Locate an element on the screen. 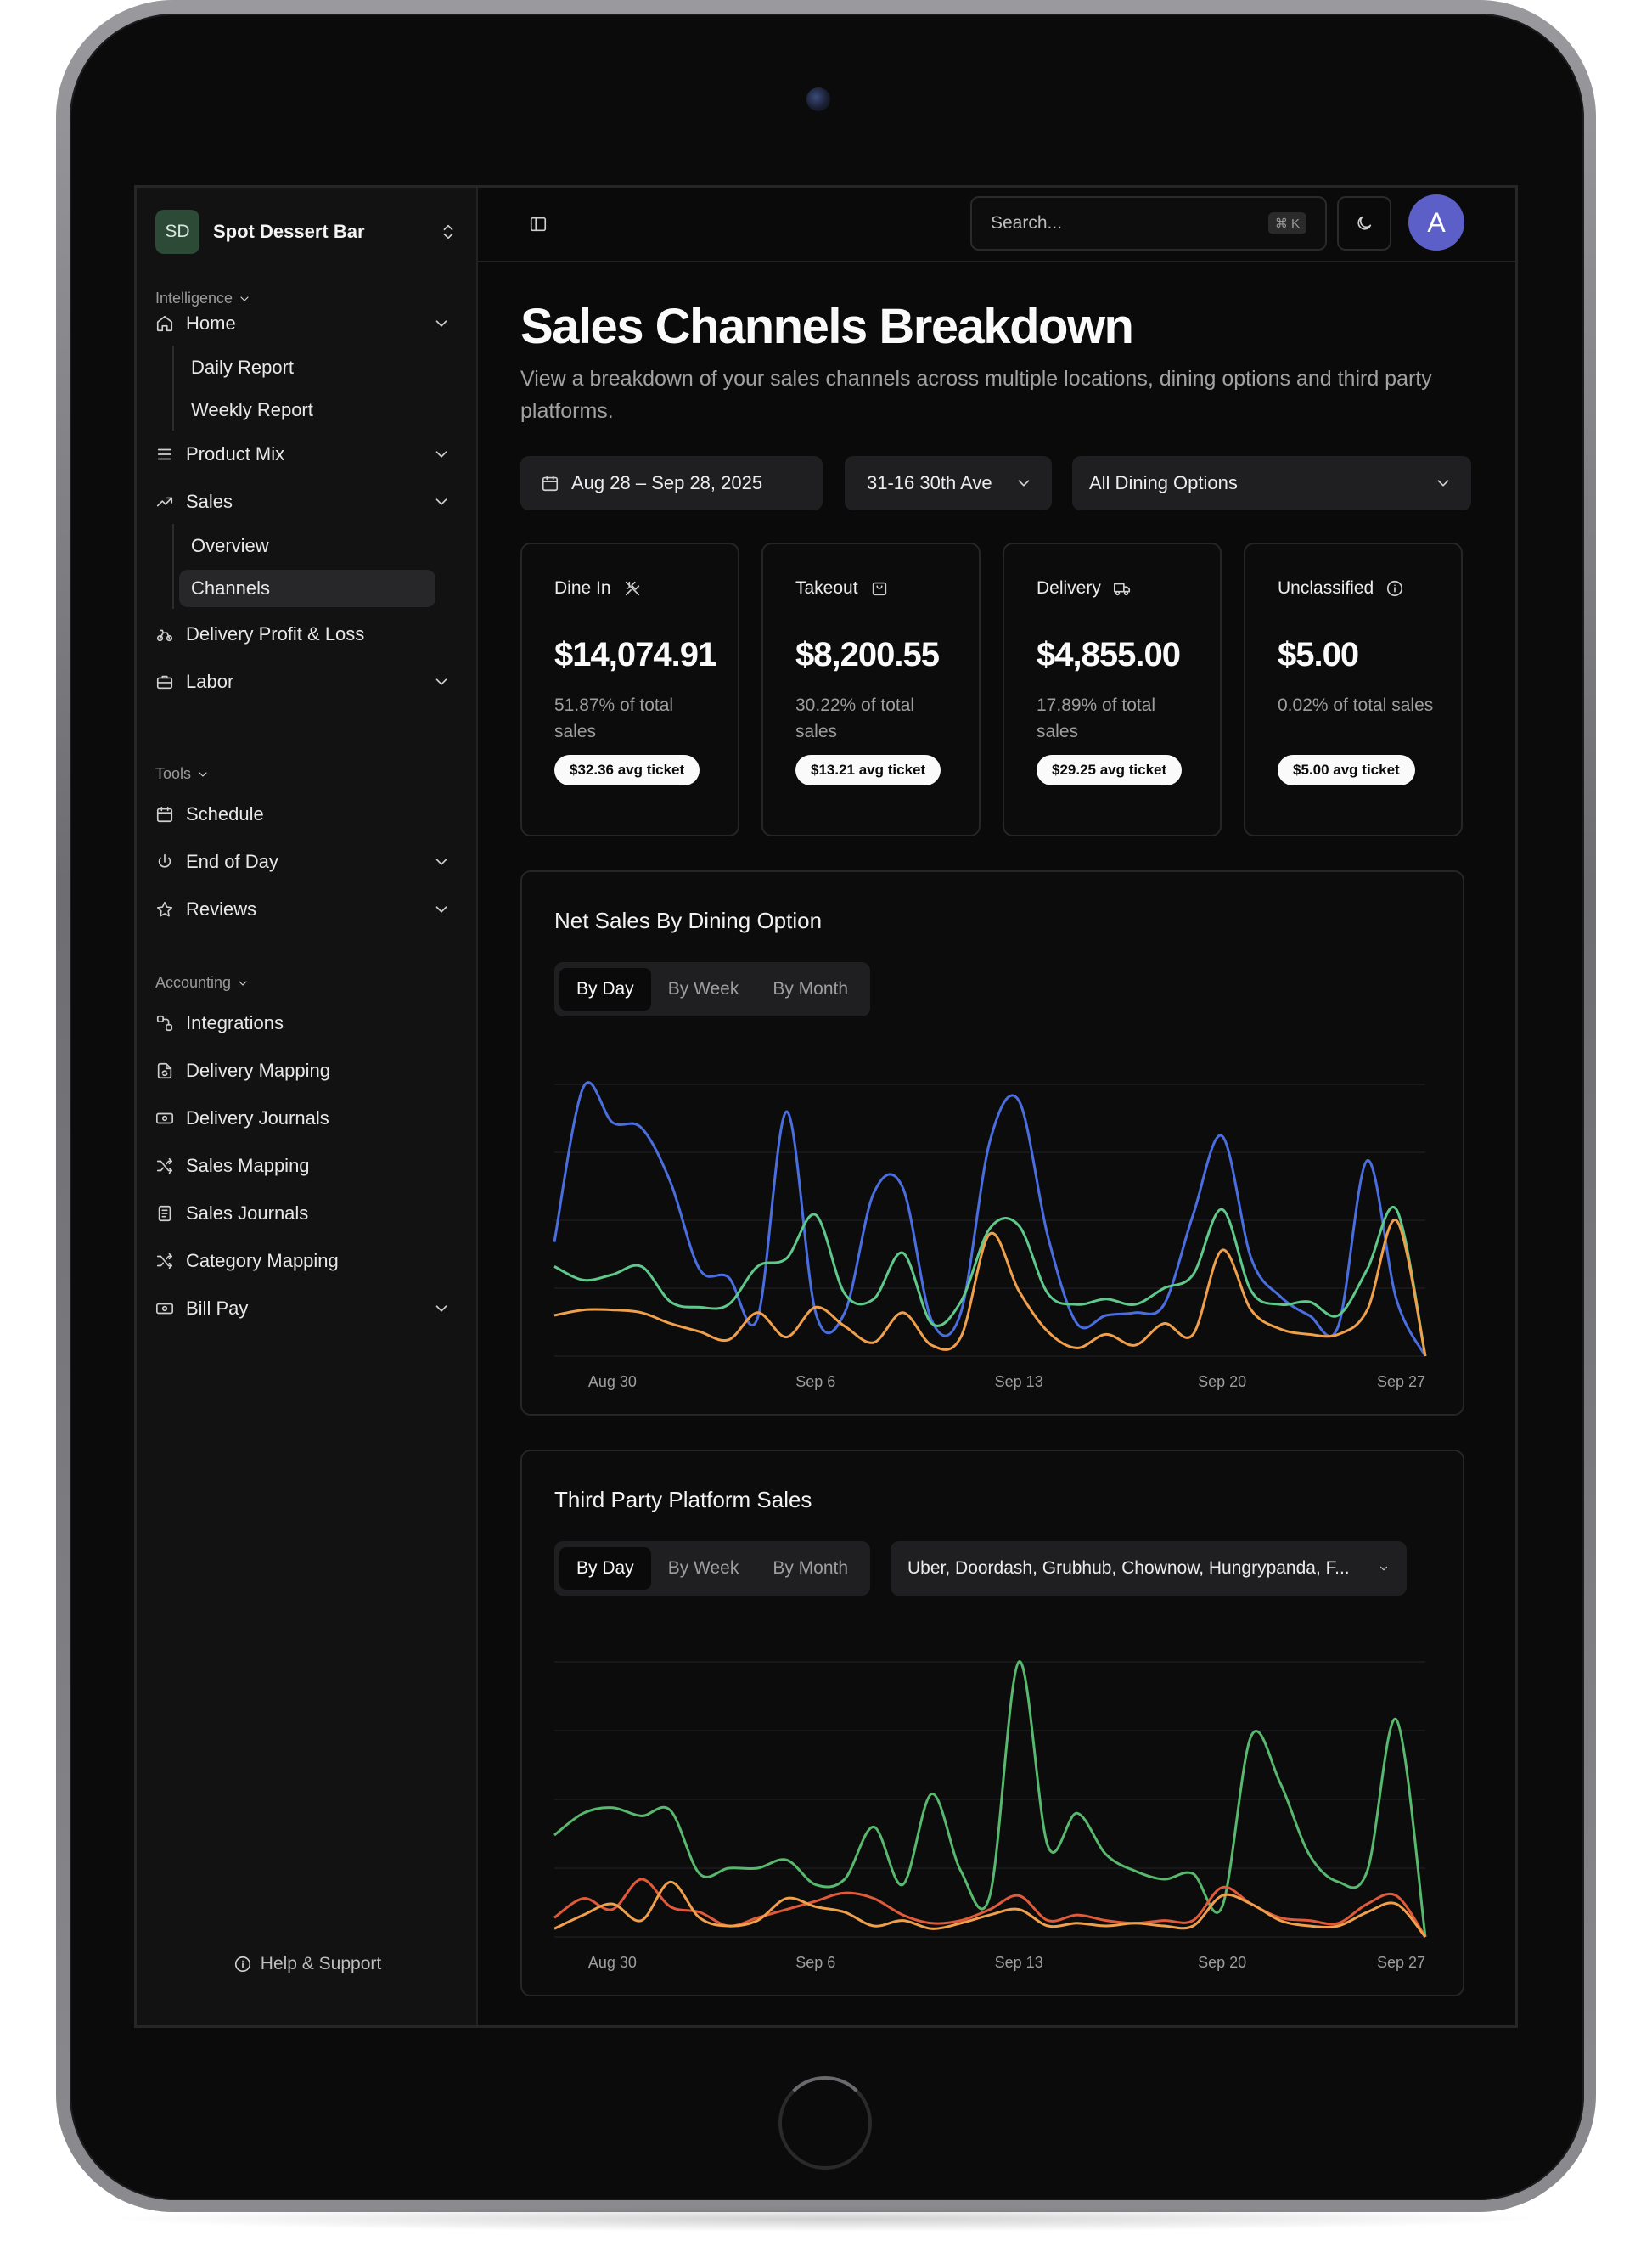 The height and width of the screenshot is (2252, 1652). sidebar-toggle-button is located at coordinates (538, 224).